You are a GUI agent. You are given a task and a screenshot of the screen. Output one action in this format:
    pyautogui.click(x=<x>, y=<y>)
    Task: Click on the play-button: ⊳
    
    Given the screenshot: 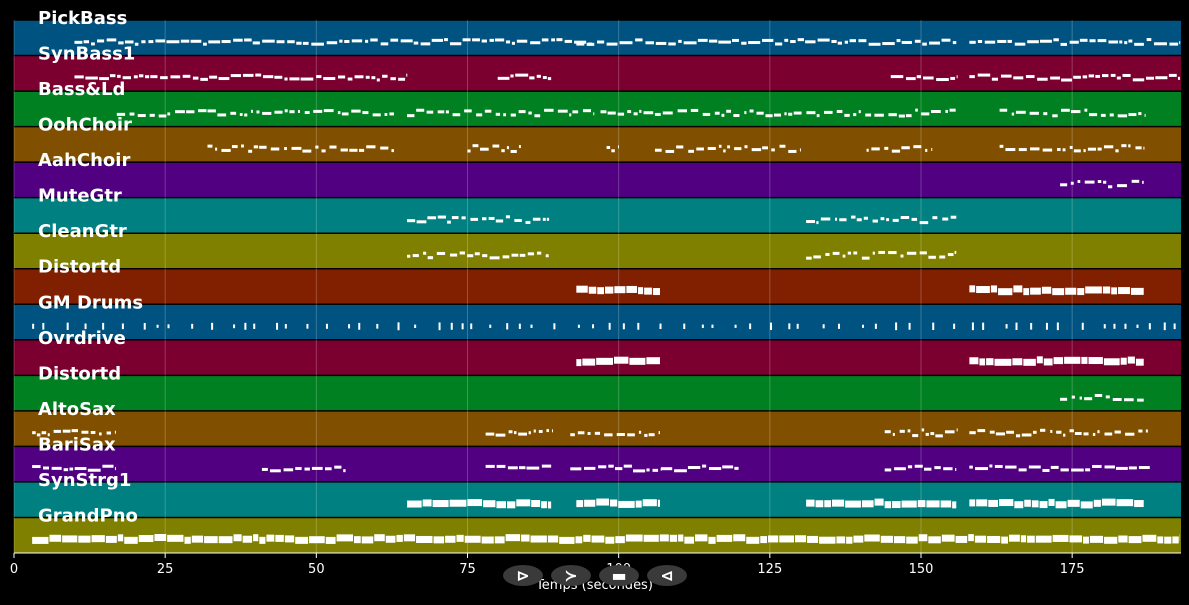 What is the action you would take?
    pyautogui.click(x=523, y=575)
    